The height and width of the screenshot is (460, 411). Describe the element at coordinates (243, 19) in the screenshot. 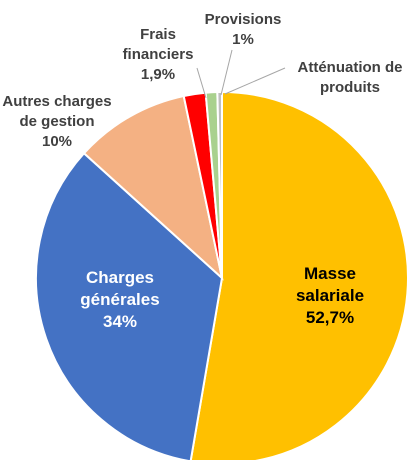

I see `category-name: Provisions` at that location.